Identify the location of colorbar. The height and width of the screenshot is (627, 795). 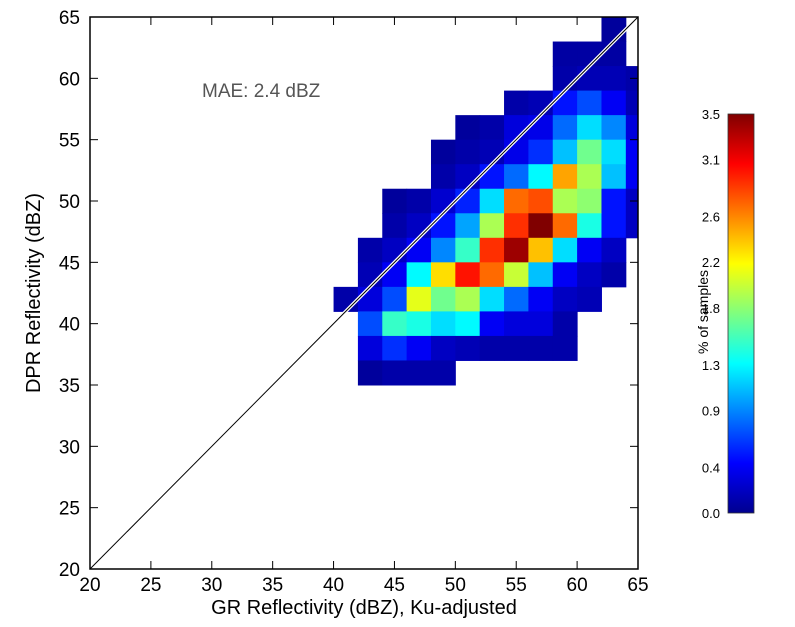
(741, 313).